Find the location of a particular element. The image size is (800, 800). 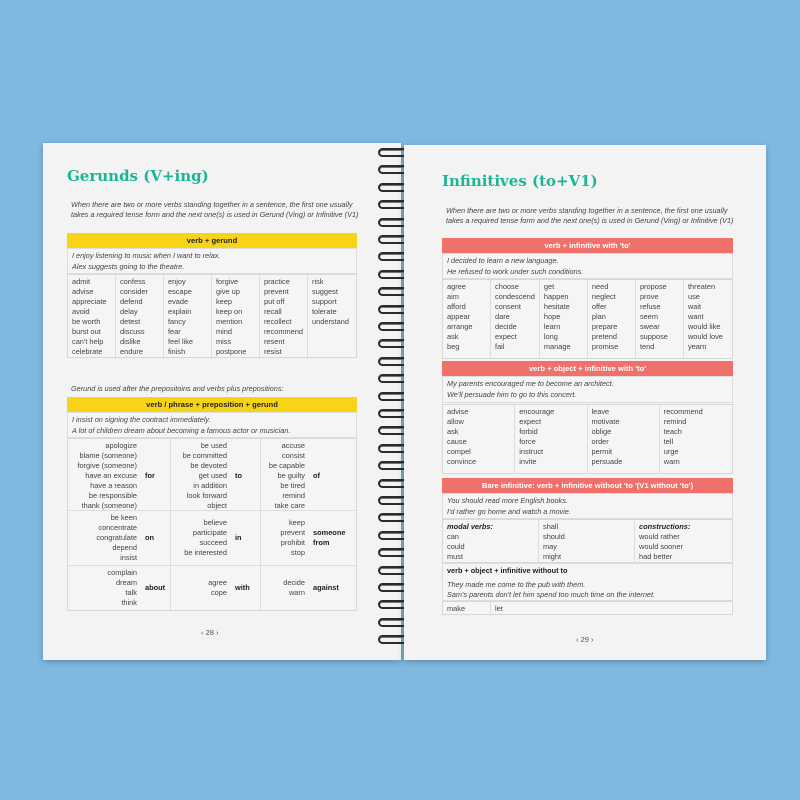

verb-item: object is located at coordinates (217, 505).